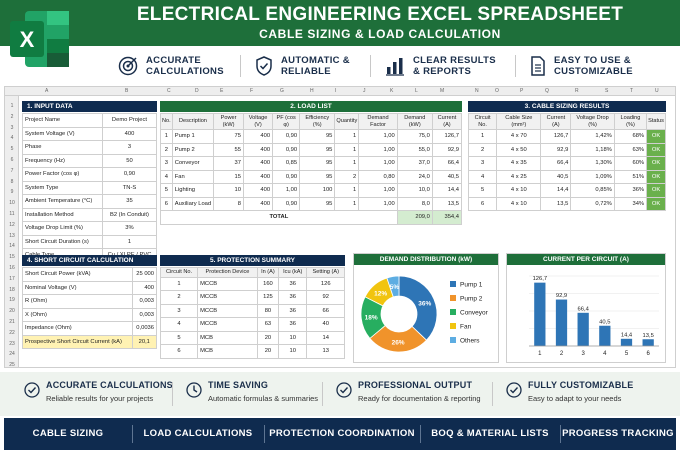  What do you see at coordinates (286, 121) in the screenshot?
I see `load-header-cell: PF (cos φ)` at bounding box center [286, 121].